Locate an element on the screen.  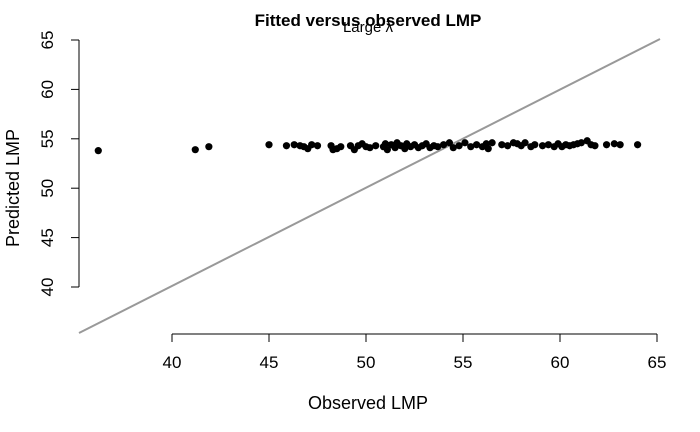
y-tick-label: 60 is located at coordinates (47, 89).